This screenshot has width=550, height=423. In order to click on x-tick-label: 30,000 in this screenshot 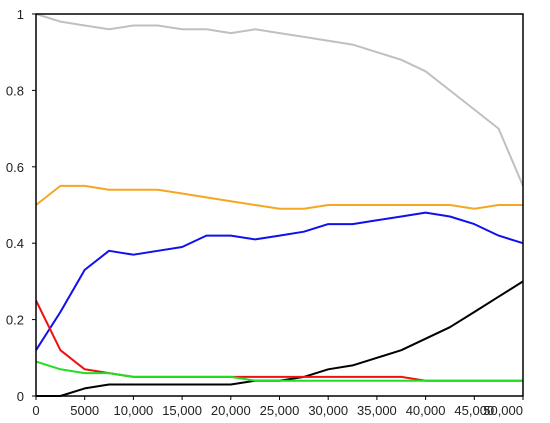, I will do `click(328, 410)`.